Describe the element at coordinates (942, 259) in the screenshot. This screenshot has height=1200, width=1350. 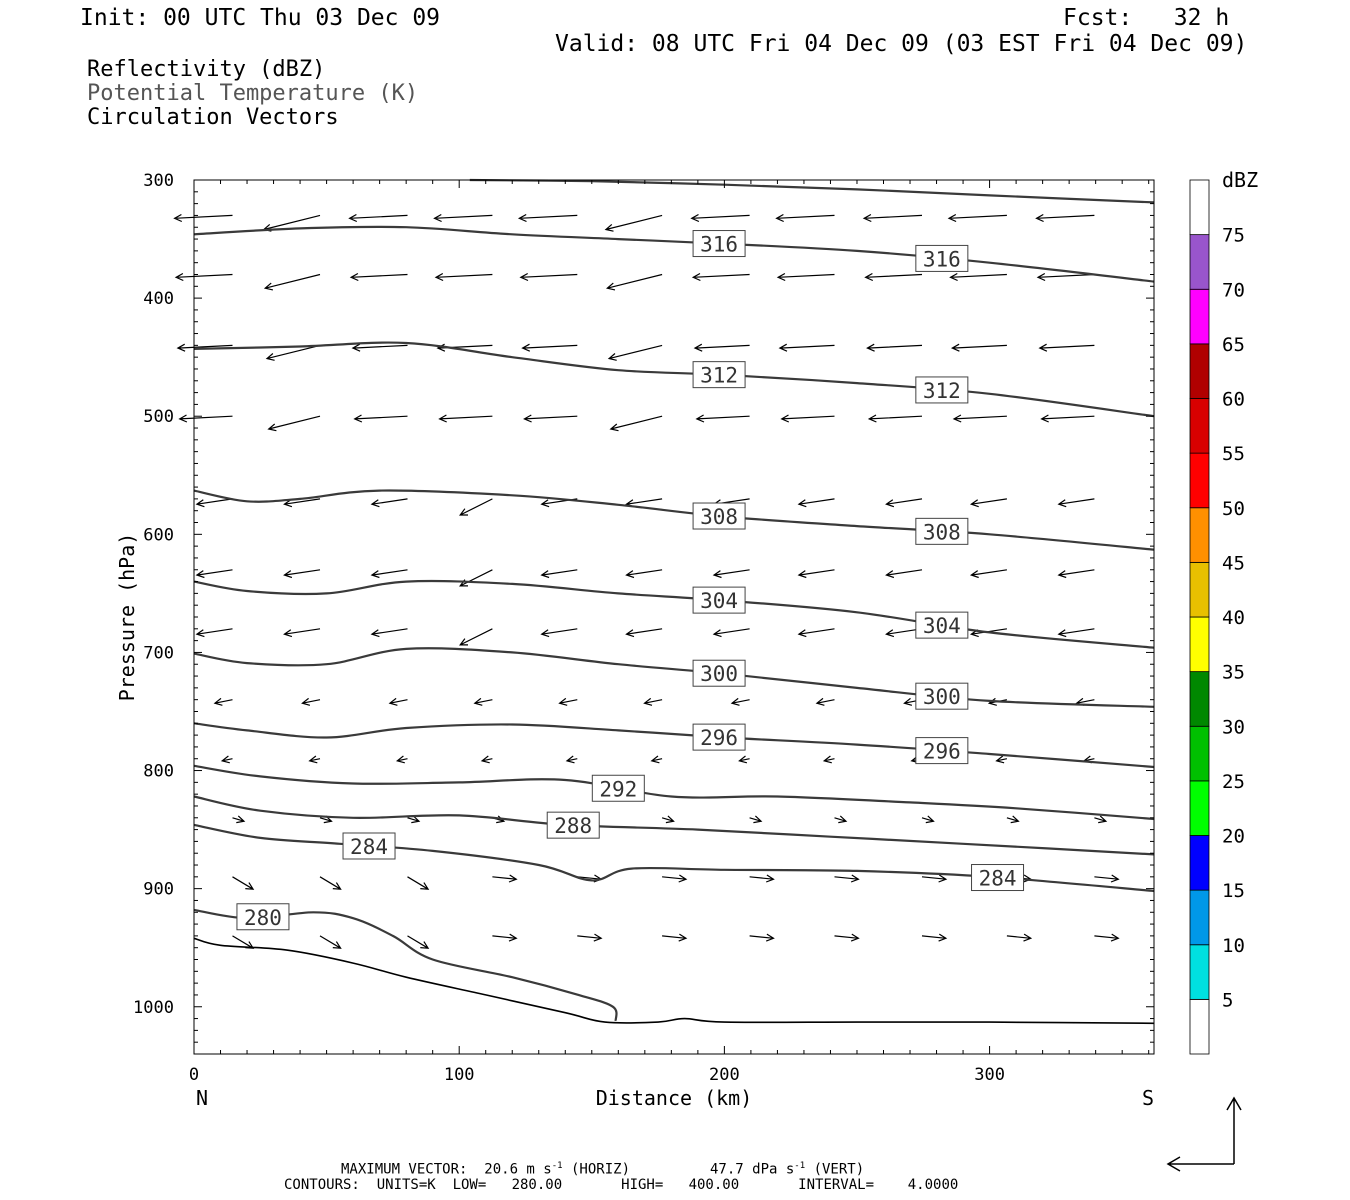
I see `contour-label: 316` at that location.